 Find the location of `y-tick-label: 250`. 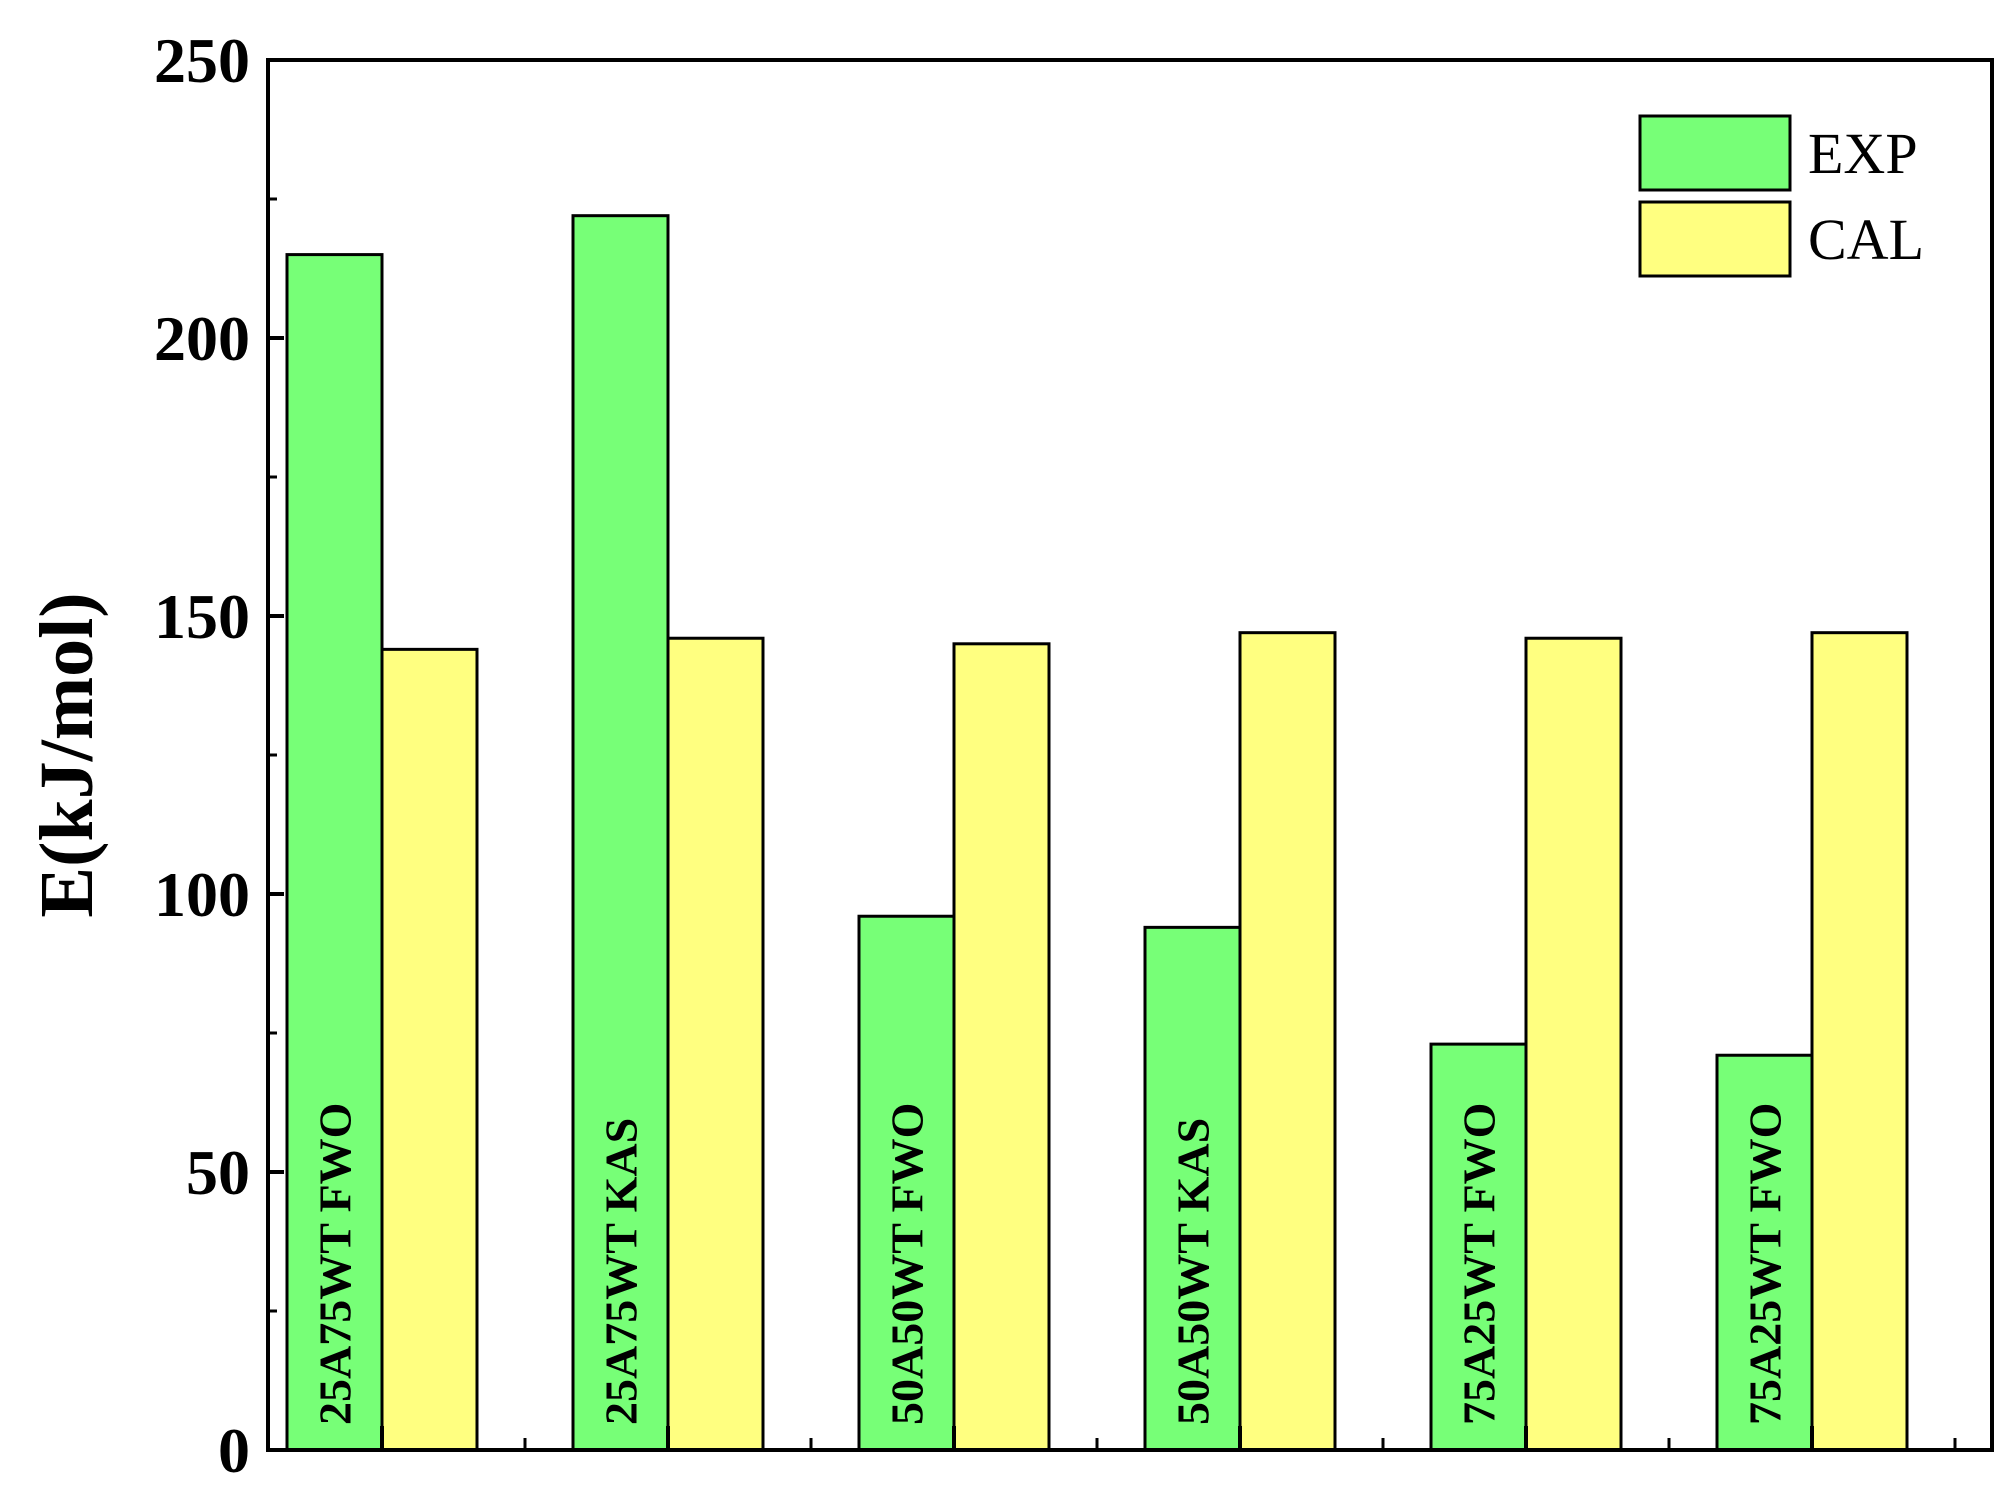

y-tick-label: 250 is located at coordinates (202, 60).